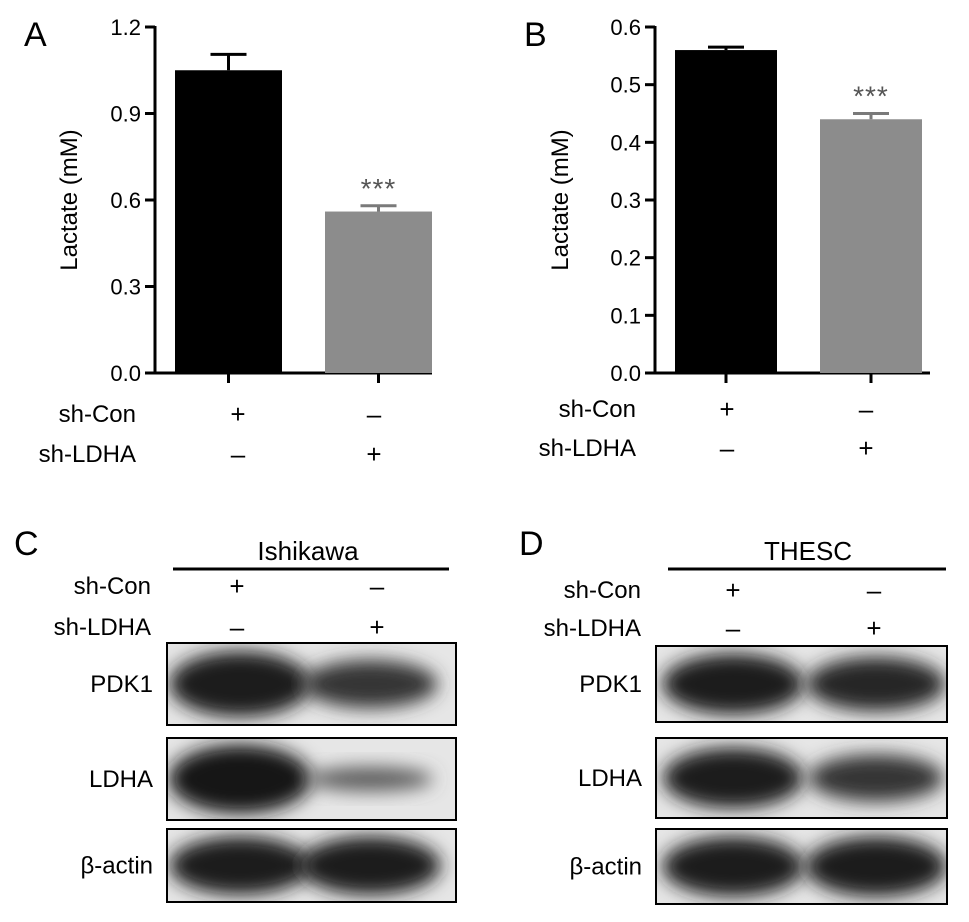  I want to click on y-tick-label: 1.2, so click(125, 27).